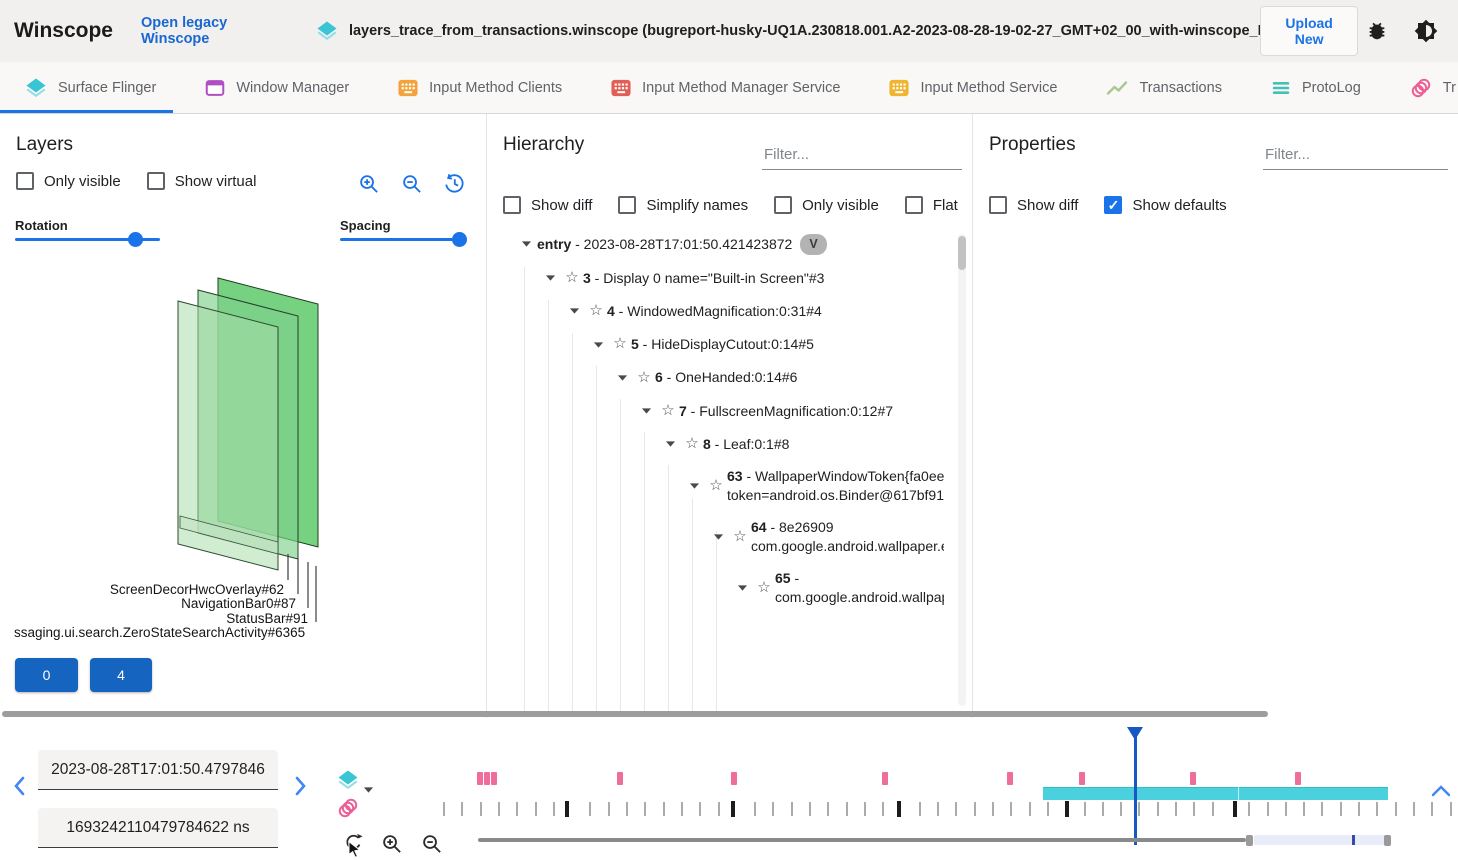  Describe the element at coordinates (862, 840) in the screenshot. I see `timeline-zoom-scrollbar` at that location.